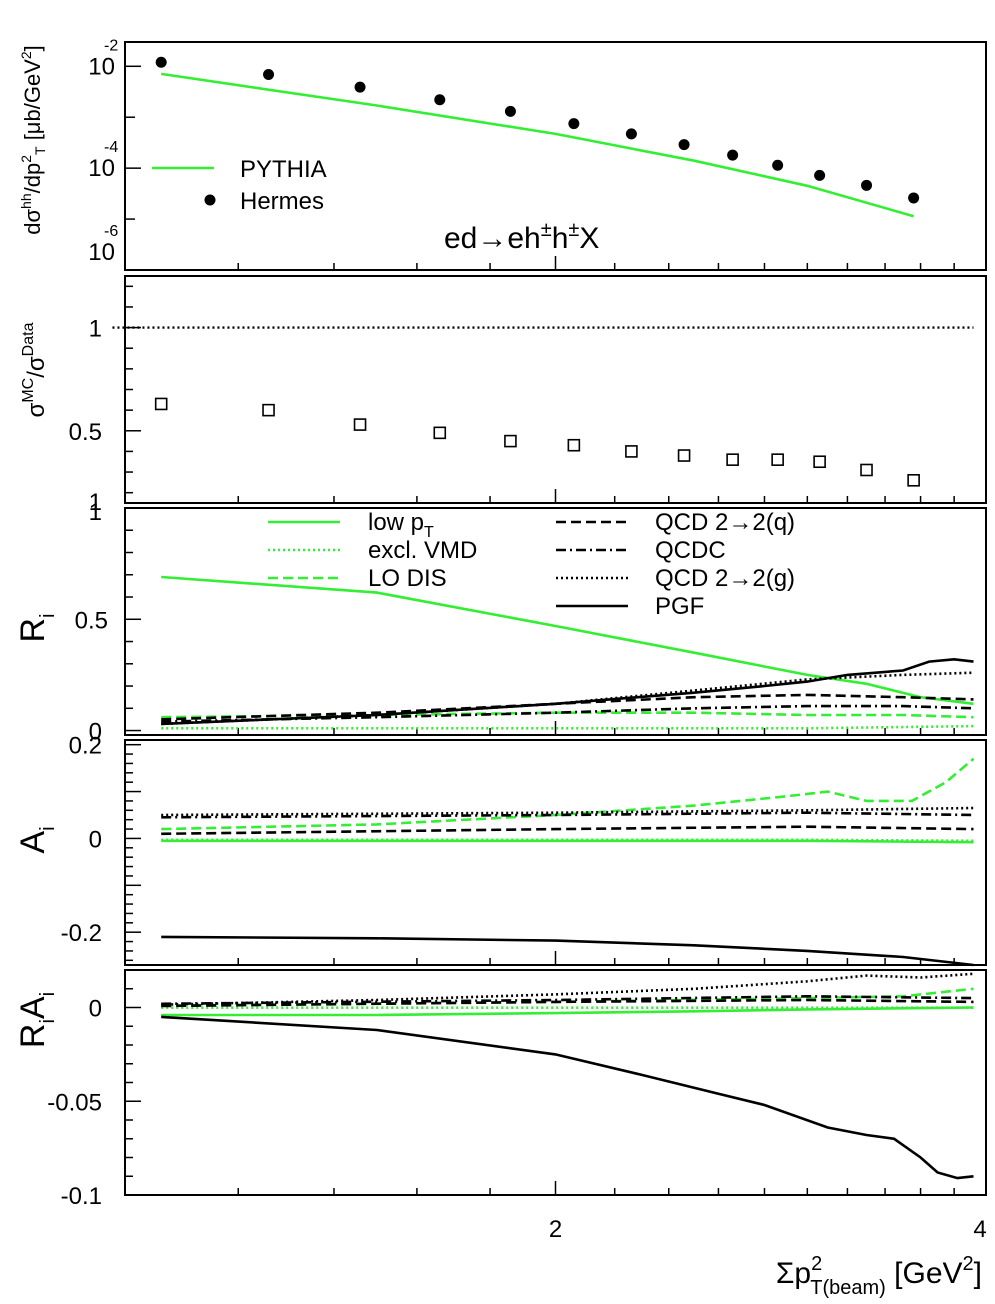  What do you see at coordinates (979, 1229) in the screenshot?
I see `x-tick-label: 4` at bounding box center [979, 1229].